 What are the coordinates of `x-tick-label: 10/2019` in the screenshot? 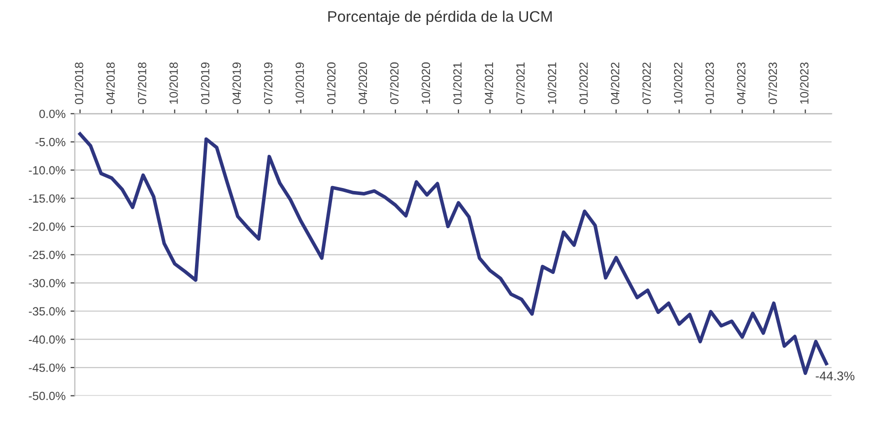 It's located at (299, 83).